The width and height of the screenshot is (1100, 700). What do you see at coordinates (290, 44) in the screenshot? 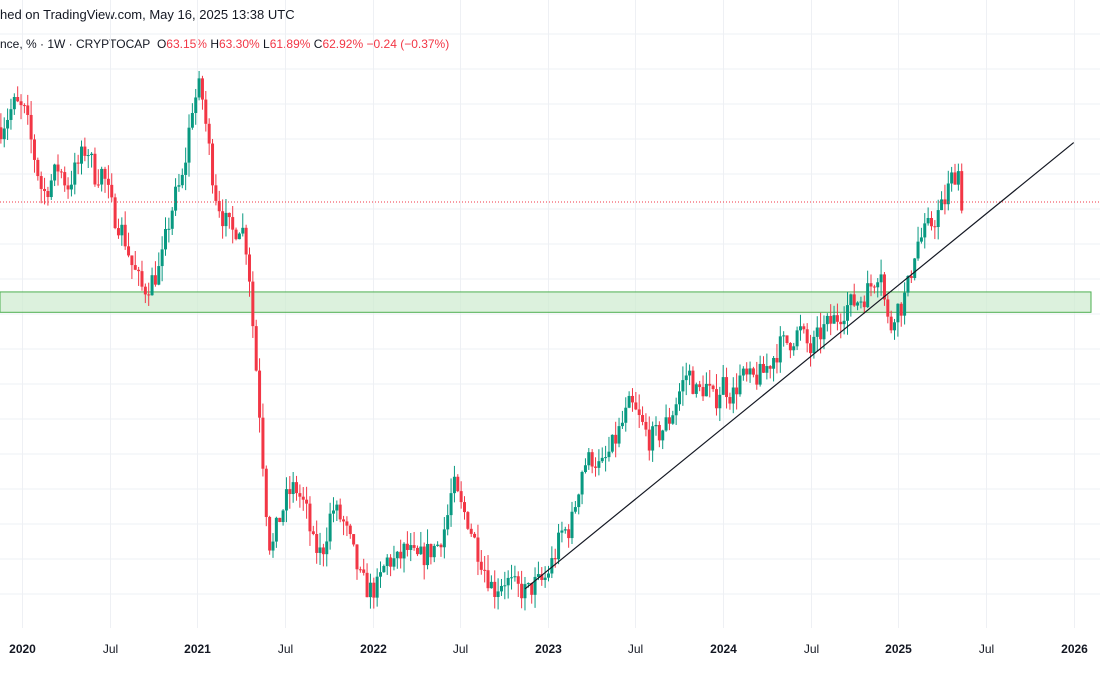
I see `low-value: 61.89%` at bounding box center [290, 44].